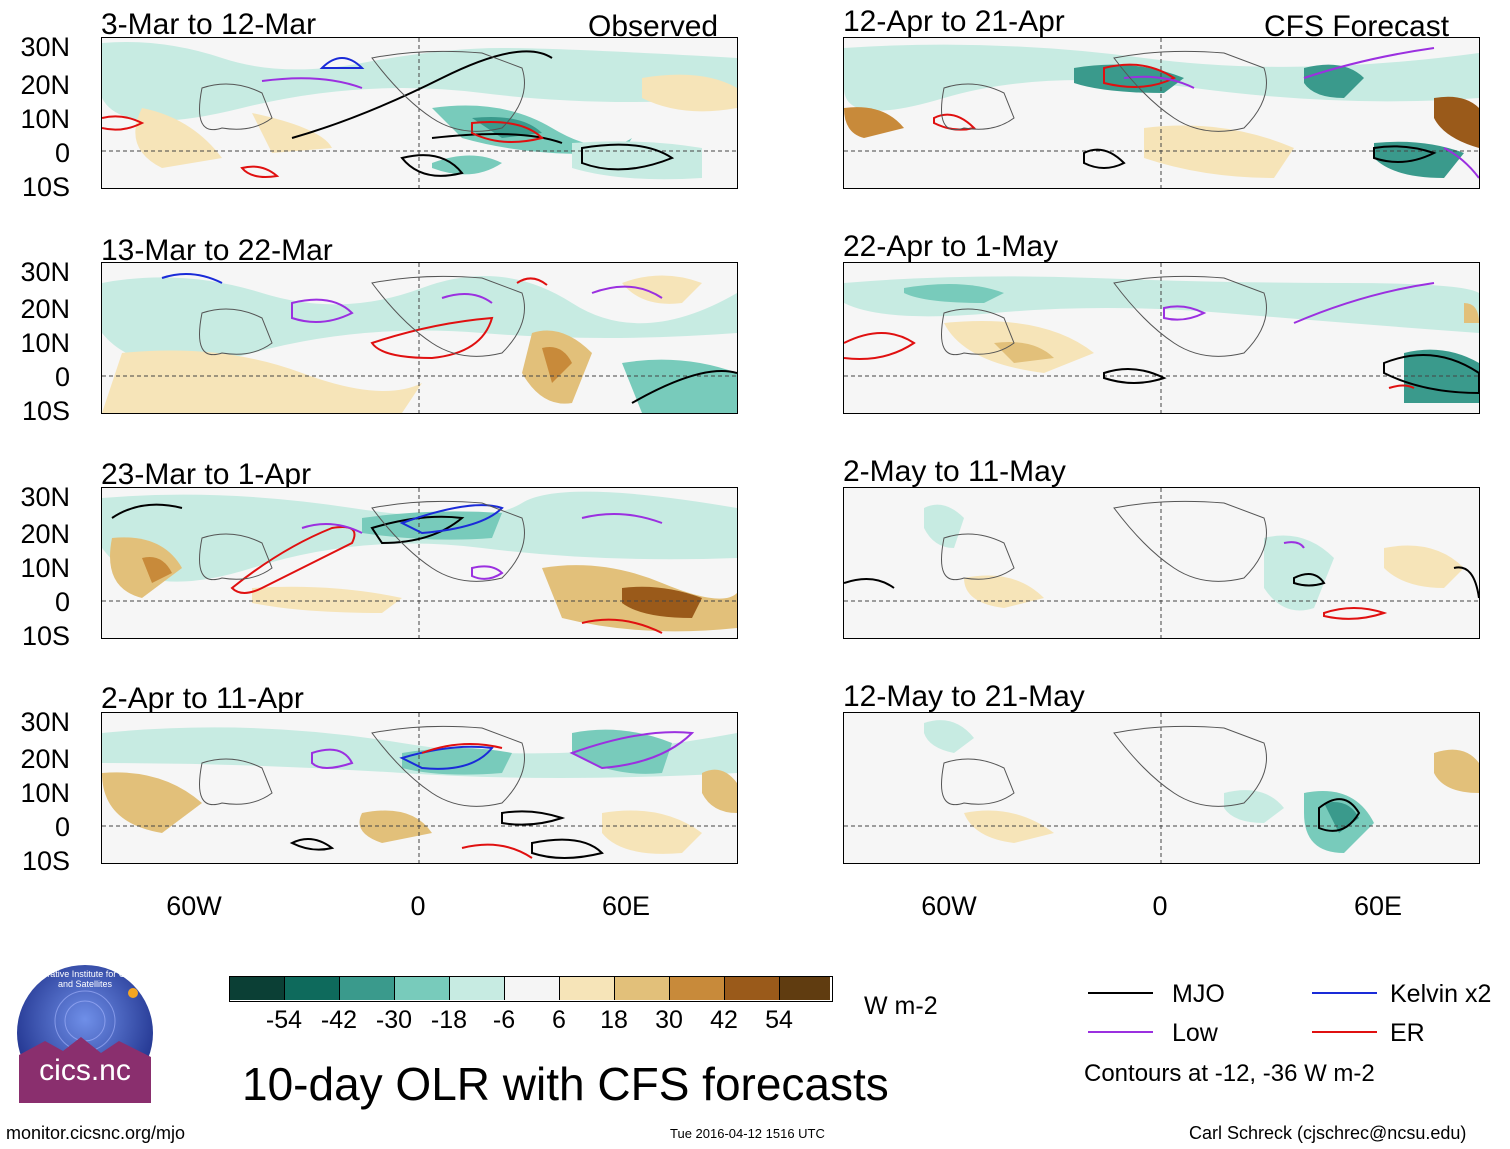 The image size is (1510, 1149). I want to click on colorbar-label: -18, so click(449, 1020).